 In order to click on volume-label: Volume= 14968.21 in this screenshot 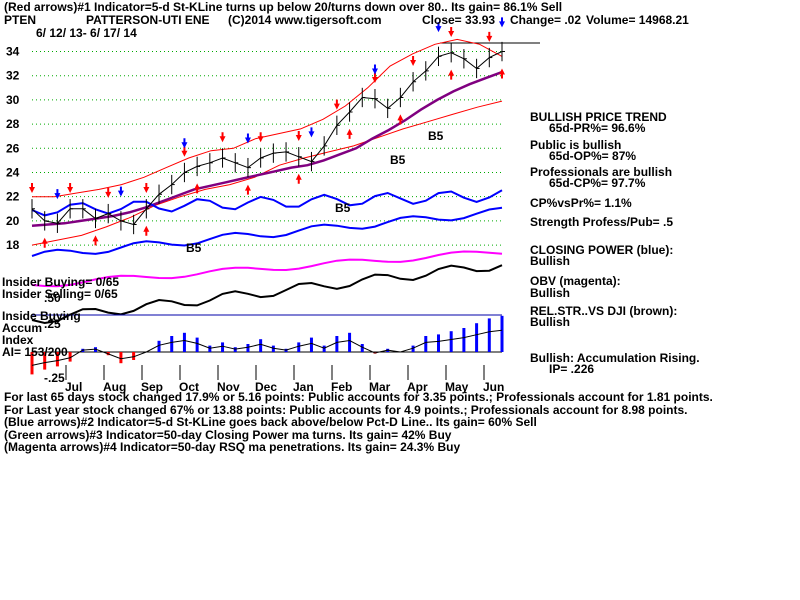, I will do `click(637, 20)`.